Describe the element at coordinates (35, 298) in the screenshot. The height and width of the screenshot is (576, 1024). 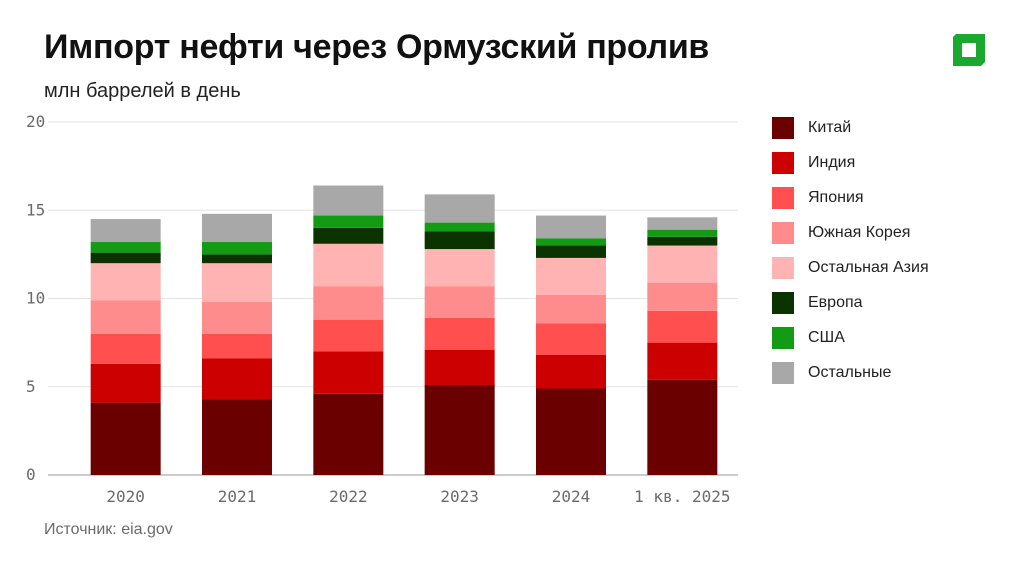
I see `y-tick-label: 10` at that location.